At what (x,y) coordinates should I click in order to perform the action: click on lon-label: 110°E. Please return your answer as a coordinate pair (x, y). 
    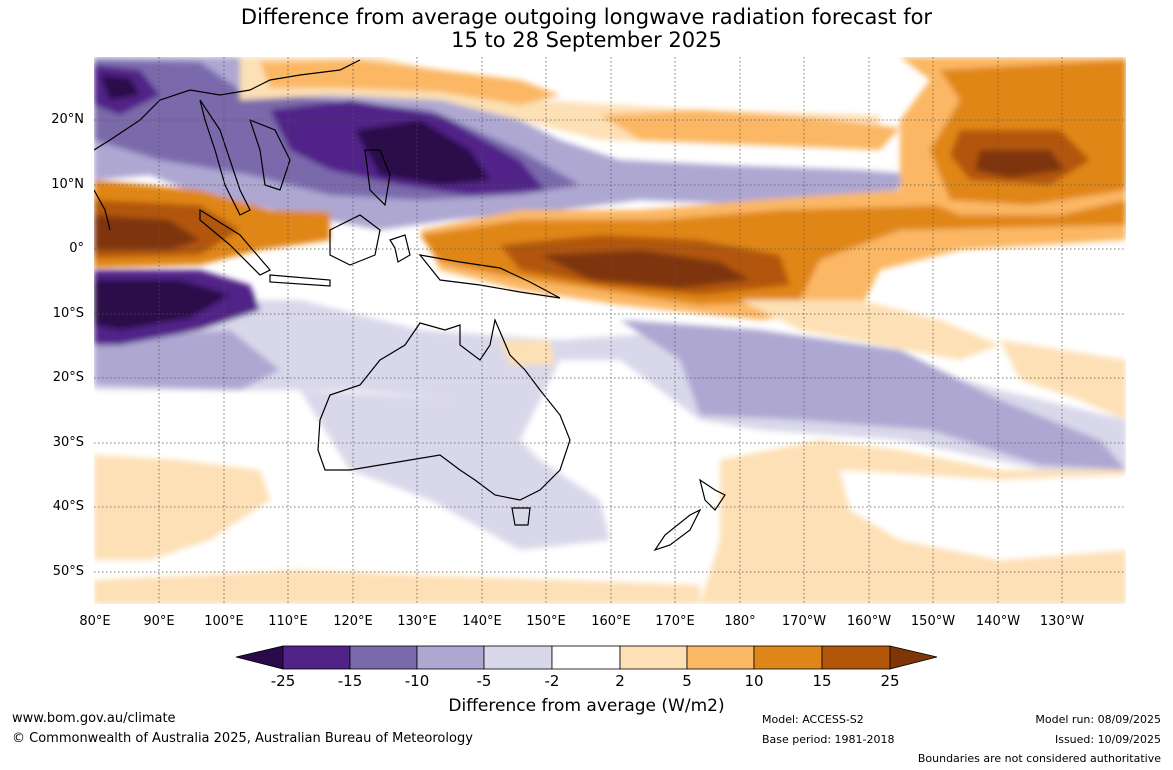
    Looking at the image, I should click on (288, 621).